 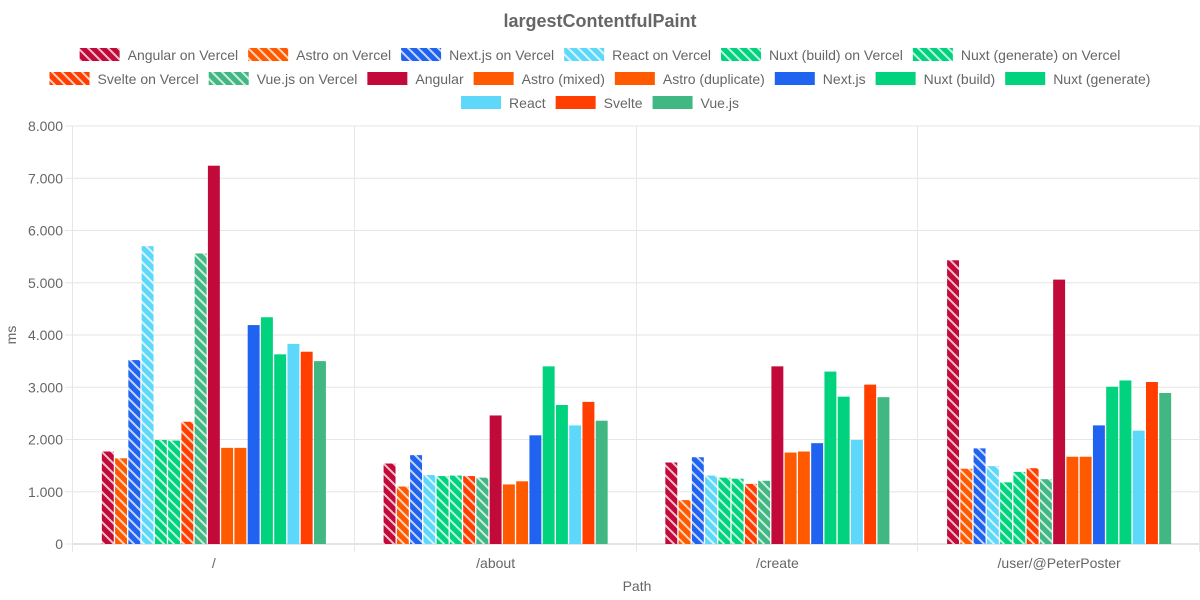 What do you see at coordinates (563, 79) in the screenshot?
I see `legend-label: Astro (mixed)` at bounding box center [563, 79].